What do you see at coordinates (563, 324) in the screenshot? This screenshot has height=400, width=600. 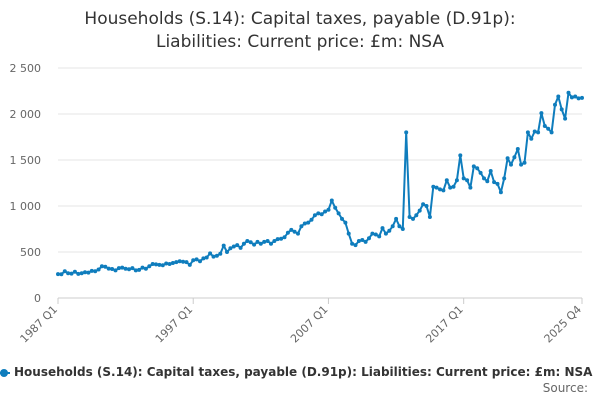 I see `x-tick-label: 2025 Q4` at bounding box center [563, 324].